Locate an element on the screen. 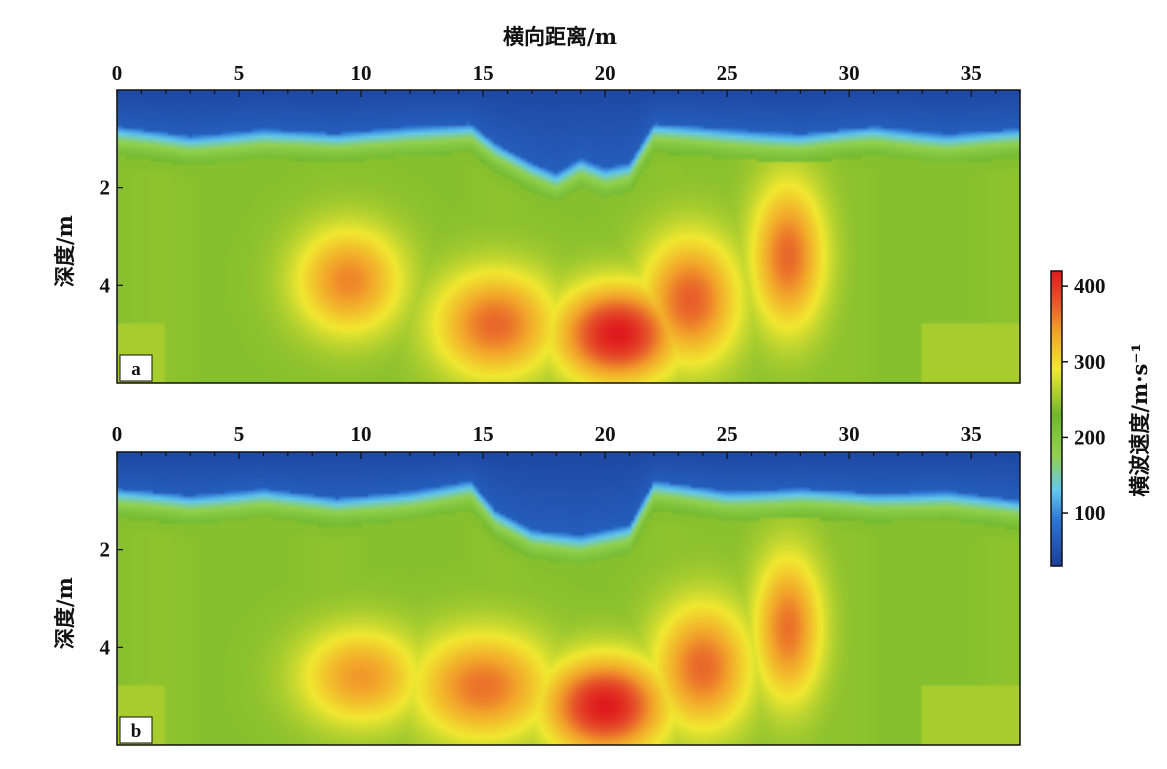  colorbar-gradient is located at coordinates (1056, 418).